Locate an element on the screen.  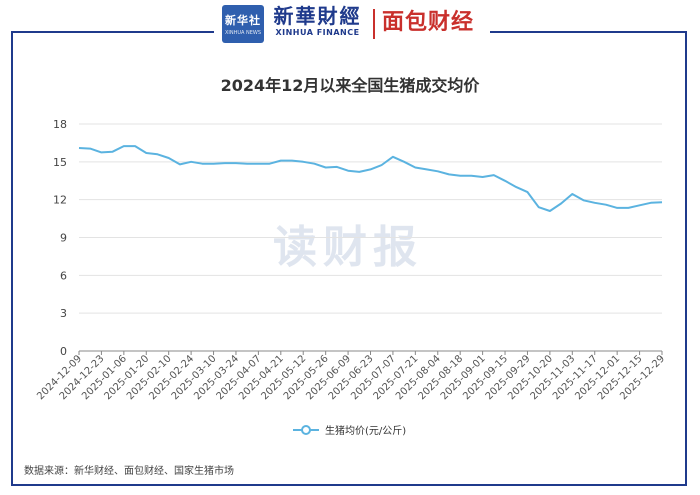
header: 新华社 XINHUA NEWS 新華財經 XINHUA FINANCE 面包财经 is located at coordinates (350, 23).